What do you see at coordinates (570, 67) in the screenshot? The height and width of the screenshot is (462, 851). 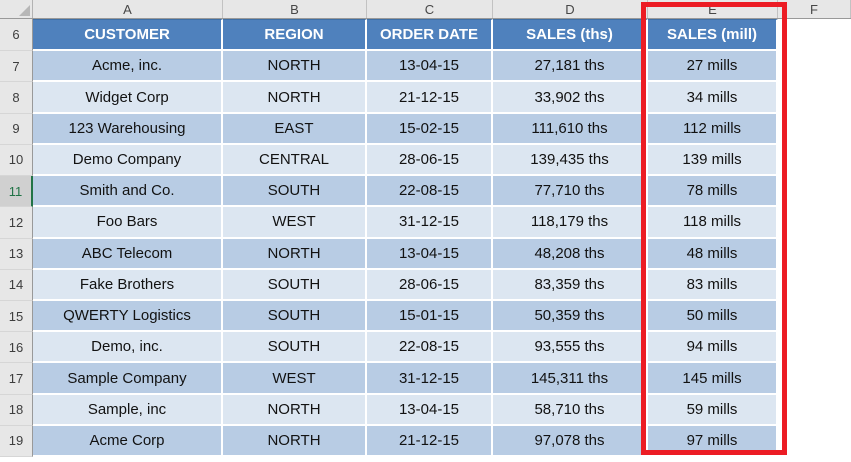 I see `table-cell: 27,181 ths` at bounding box center [570, 67].